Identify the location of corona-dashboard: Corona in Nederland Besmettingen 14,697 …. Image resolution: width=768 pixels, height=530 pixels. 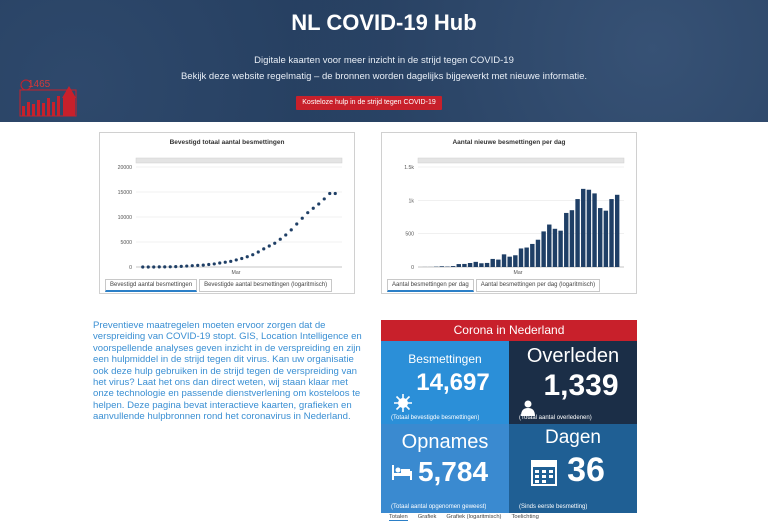
(509, 416).